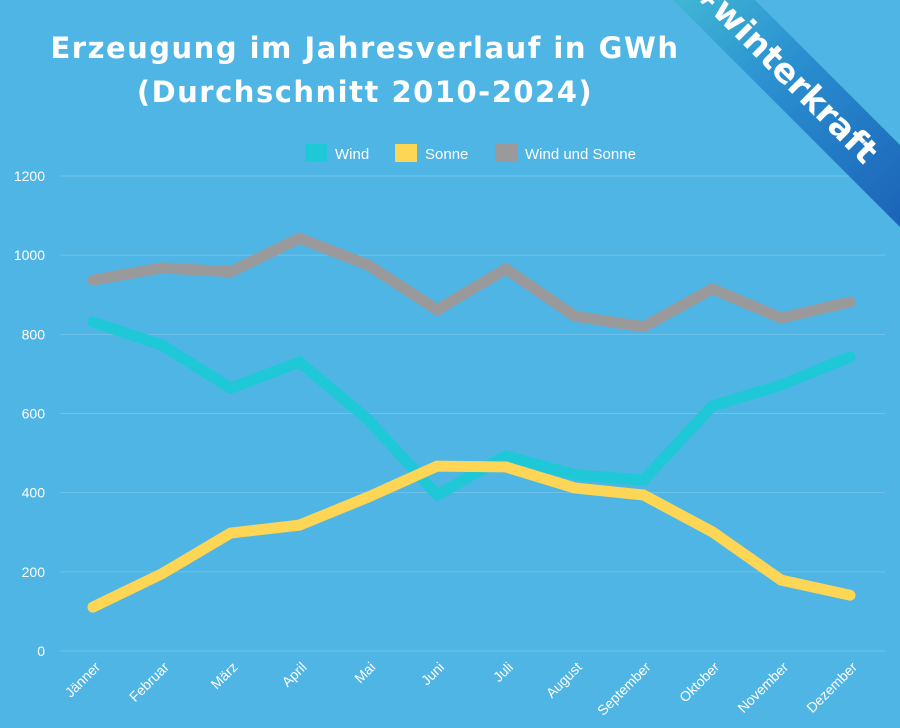  I want to click on x-tick-label: August, so click(564, 680).